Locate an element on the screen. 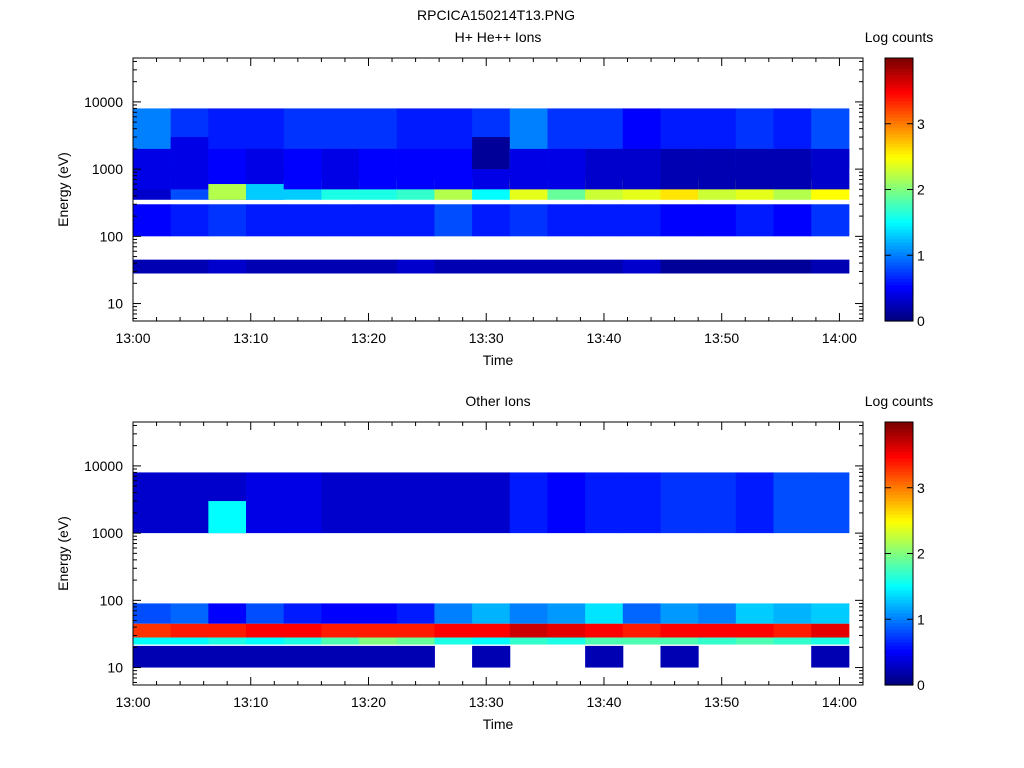  y-tick-label: 100 is located at coordinates (112, 236).